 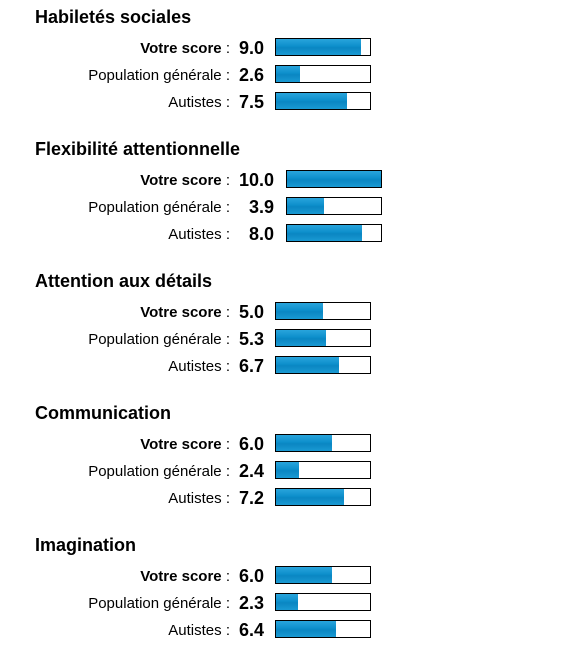 I want to click on score-value: 7.5, so click(x=252, y=102).